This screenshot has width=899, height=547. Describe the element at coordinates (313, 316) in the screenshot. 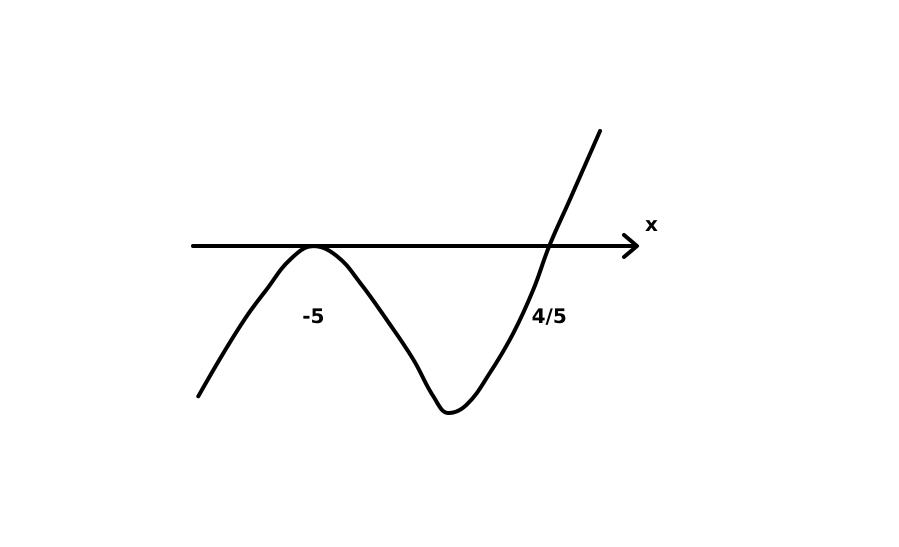

I see `x-tick-label: -5` at that location.